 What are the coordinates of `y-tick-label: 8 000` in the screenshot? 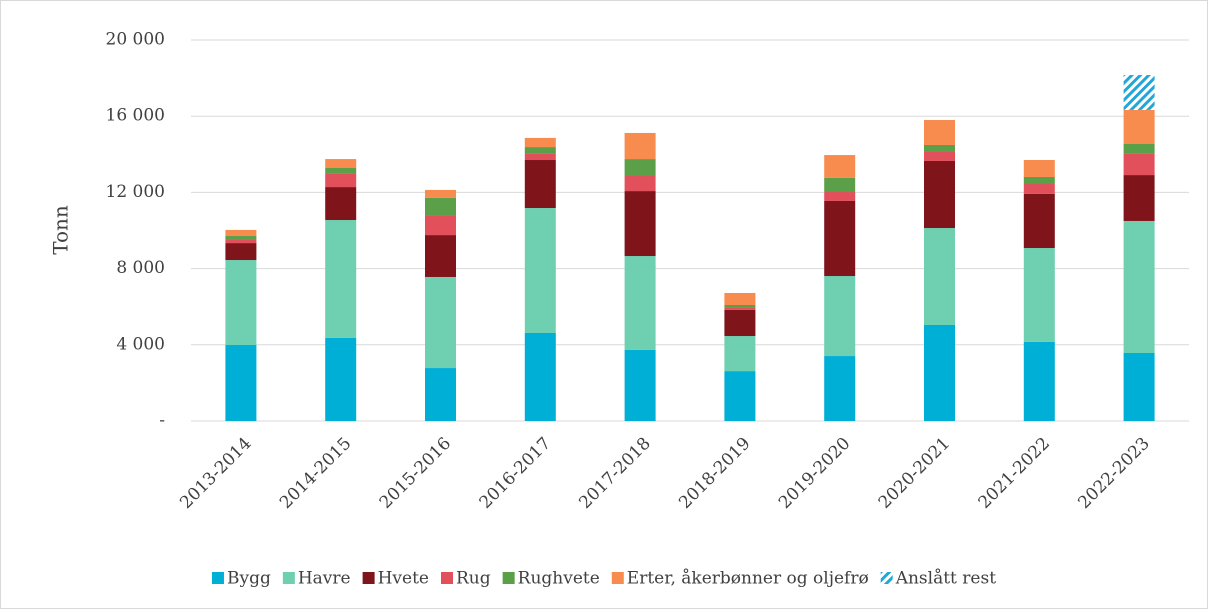 It's located at (140, 268).